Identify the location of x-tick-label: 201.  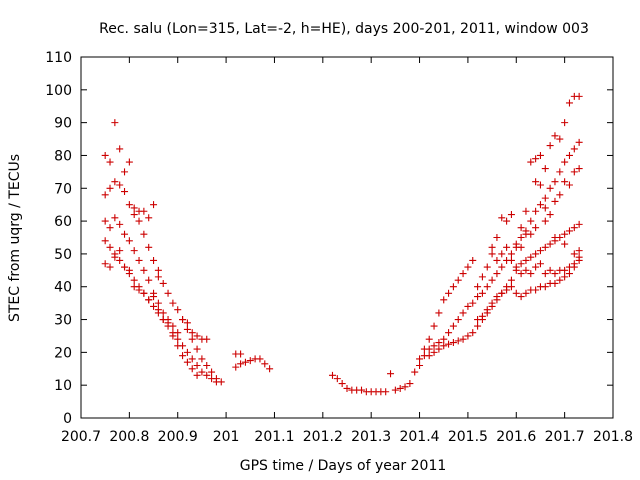
(226, 437).